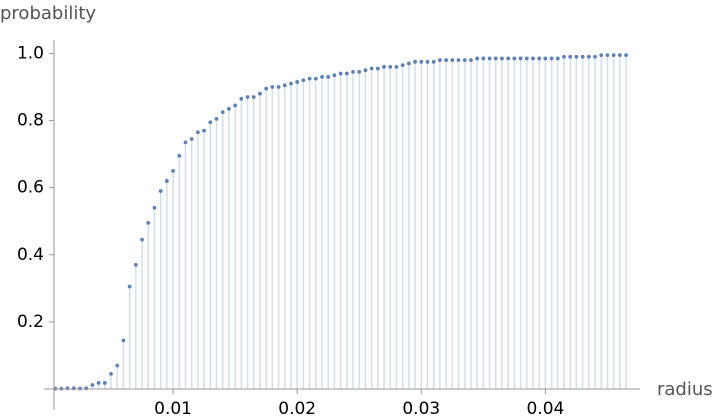 The image size is (720, 420). What do you see at coordinates (30, 322) in the screenshot?
I see `y-tick-label: 0.2` at bounding box center [30, 322].